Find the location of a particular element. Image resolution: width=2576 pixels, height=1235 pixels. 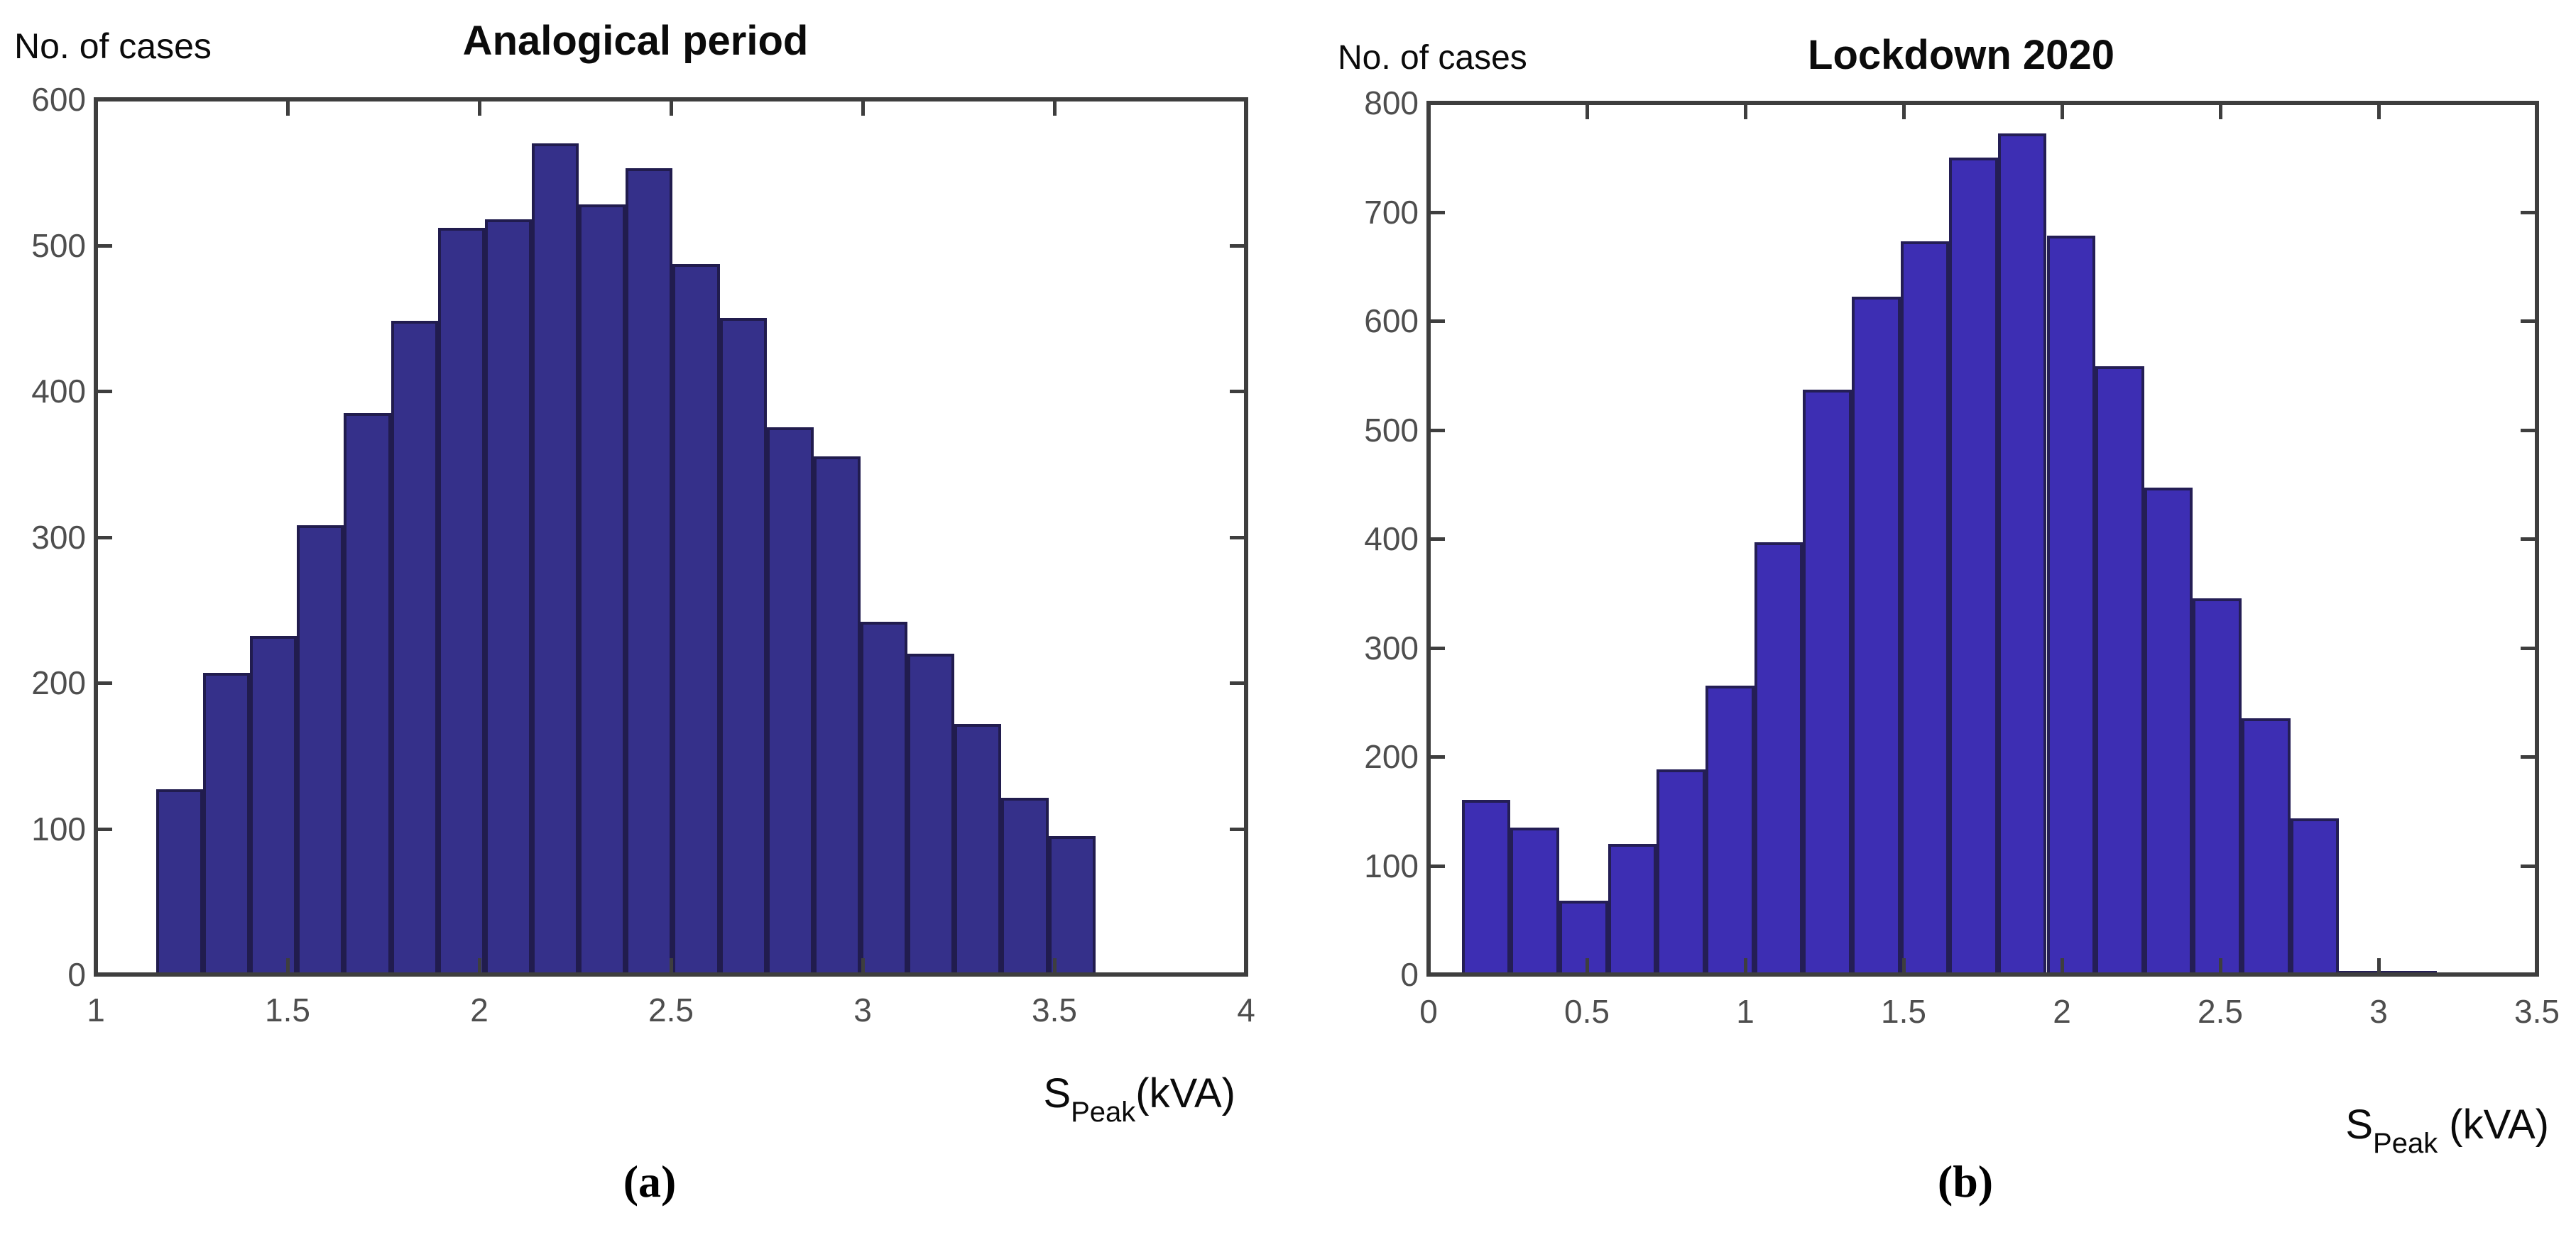

x-axis-label-symbol: S is located at coordinates (2359, 1125).